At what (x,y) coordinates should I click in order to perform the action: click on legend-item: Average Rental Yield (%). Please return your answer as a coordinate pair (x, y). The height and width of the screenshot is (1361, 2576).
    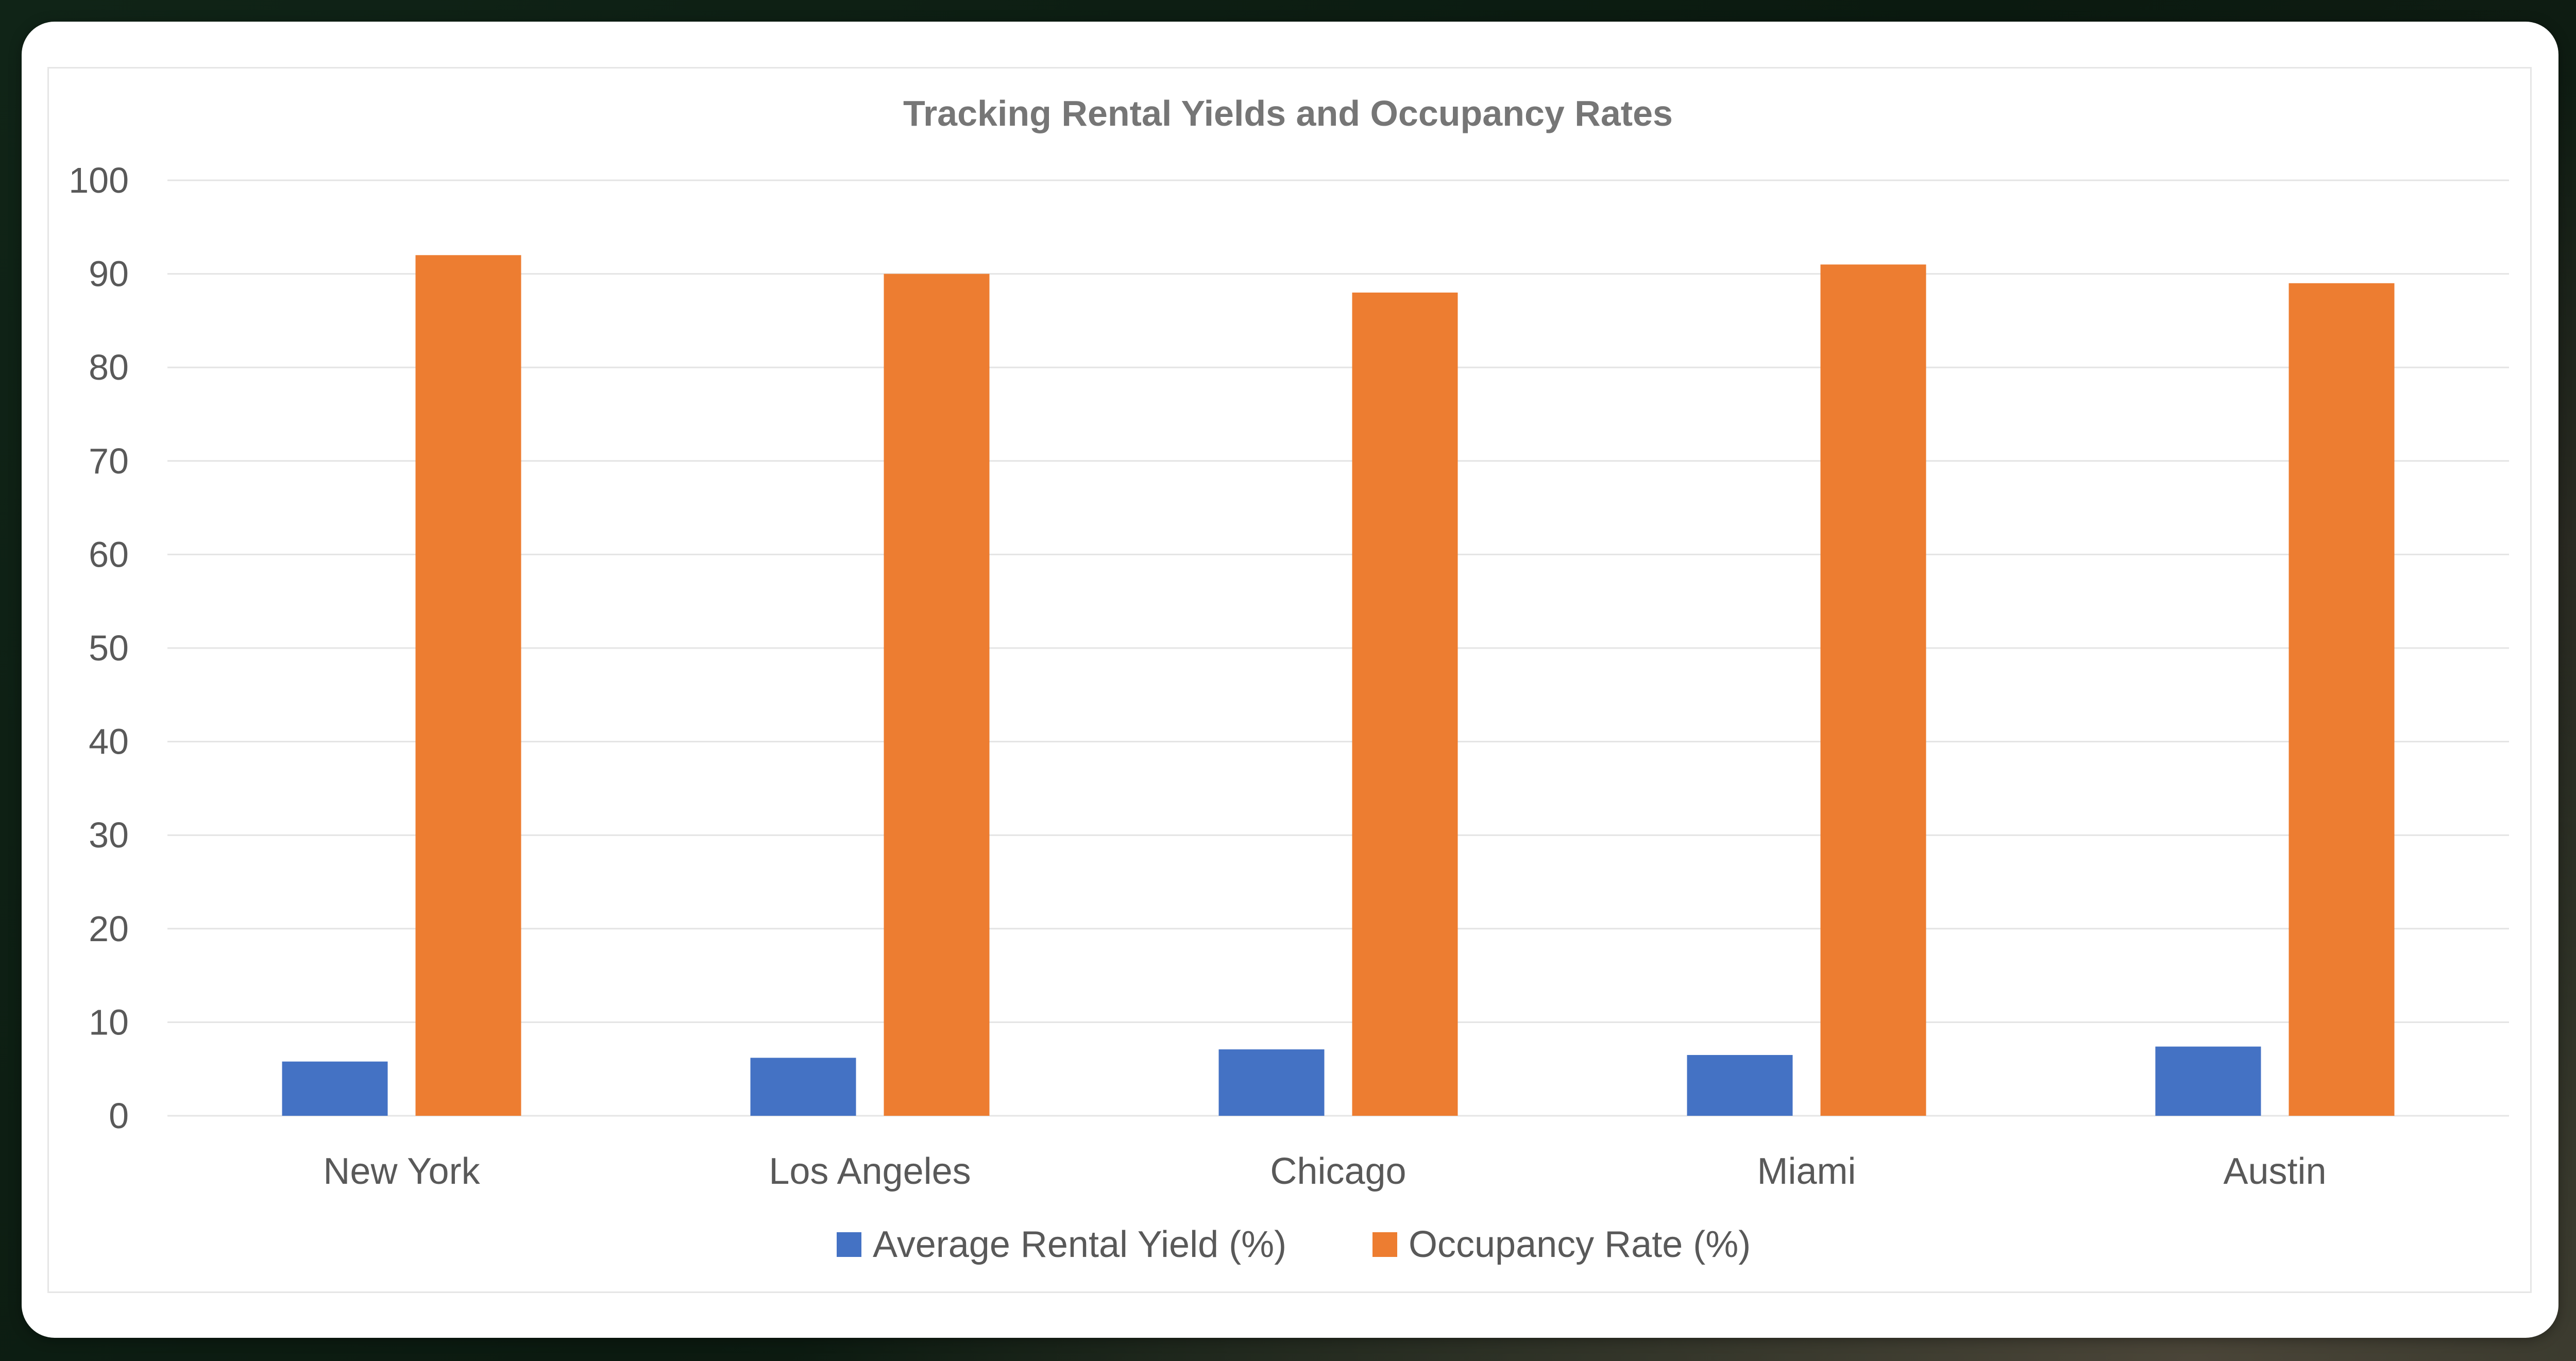
    Looking at the image, I should click on (1062, 1244).